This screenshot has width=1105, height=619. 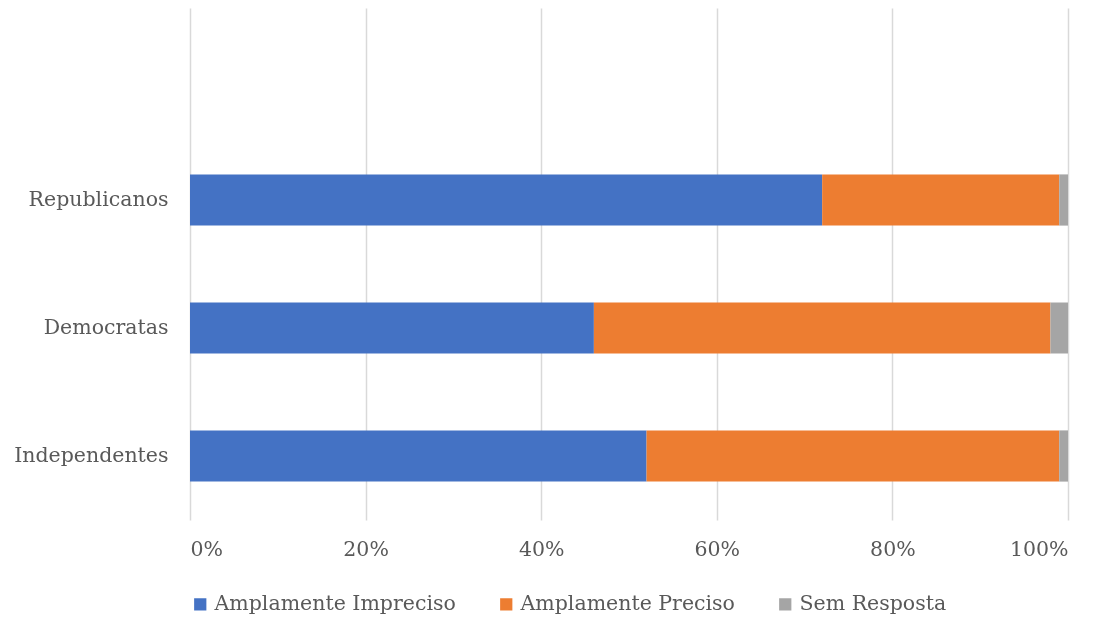 What do you see at coordinates (91, 455) in the screenshot?
I see `y-tick-label: Independentes` at bounding box center [91, 455].